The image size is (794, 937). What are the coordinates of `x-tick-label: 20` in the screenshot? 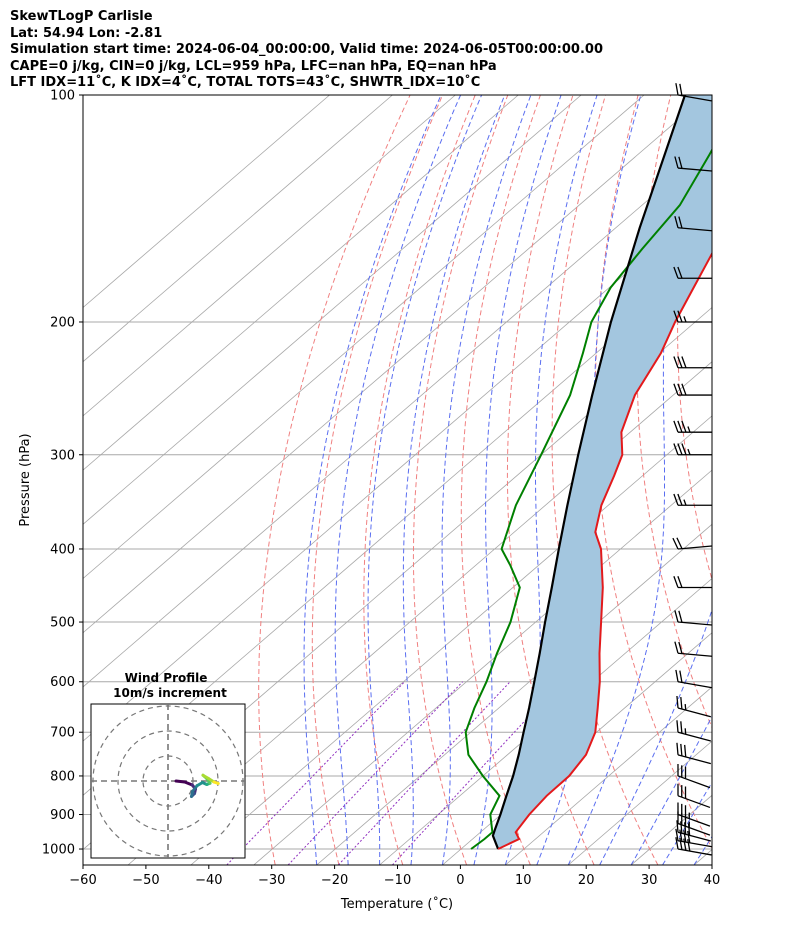 It's located at (586, 880).